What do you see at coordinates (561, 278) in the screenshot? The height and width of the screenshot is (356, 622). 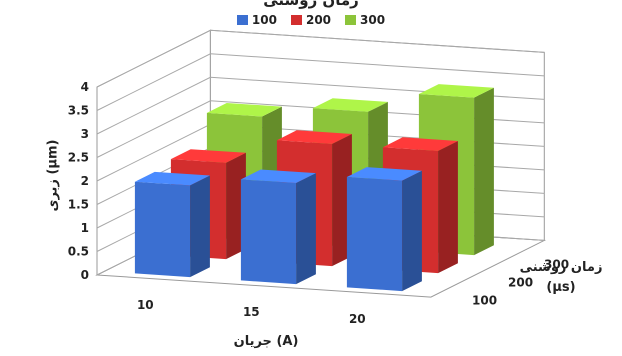 I see `z-axis-title: زمان روشنی (µs)` at bounding box center [561, 278].